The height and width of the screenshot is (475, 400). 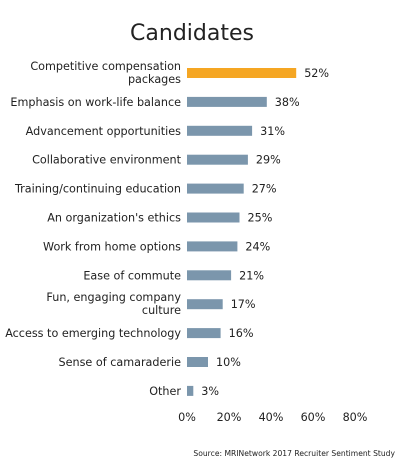 What do you see at coordinates (104, 131) in the screenshot?
I see `category-label-advancement-opportunities: Advancement opportunities` at bounding box center [104, 131].